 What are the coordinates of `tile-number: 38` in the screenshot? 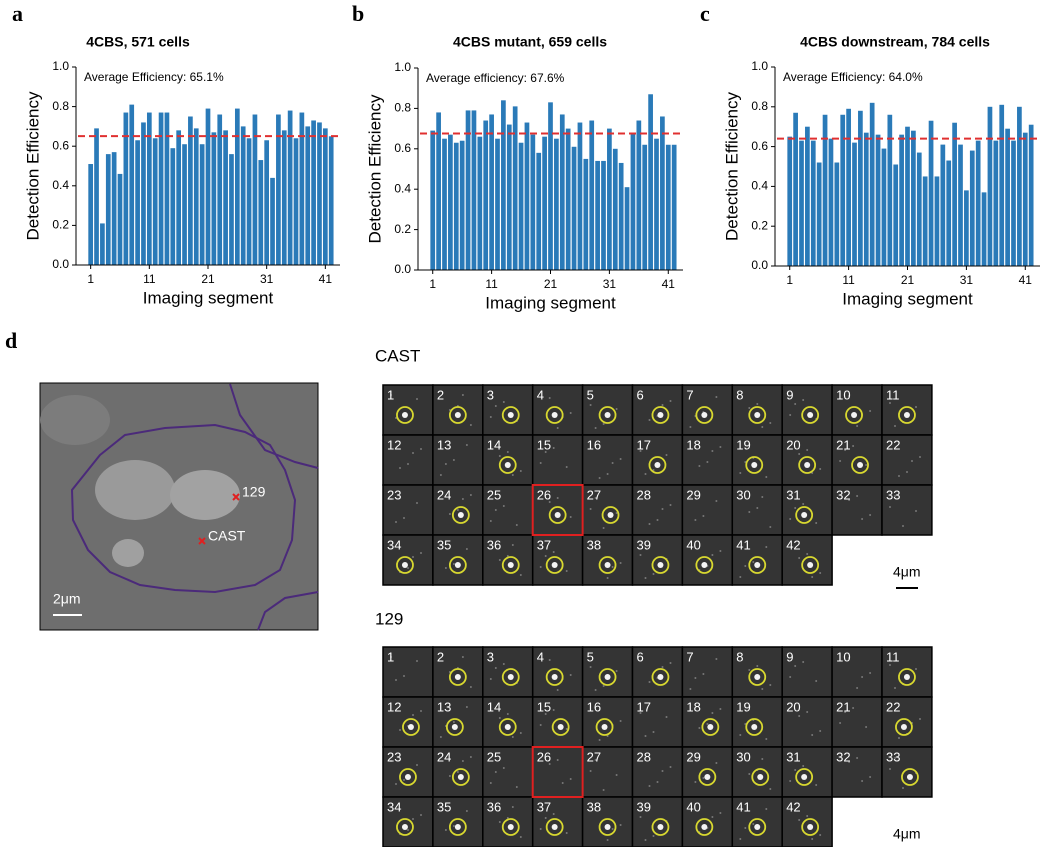 It's located at (594, 544).